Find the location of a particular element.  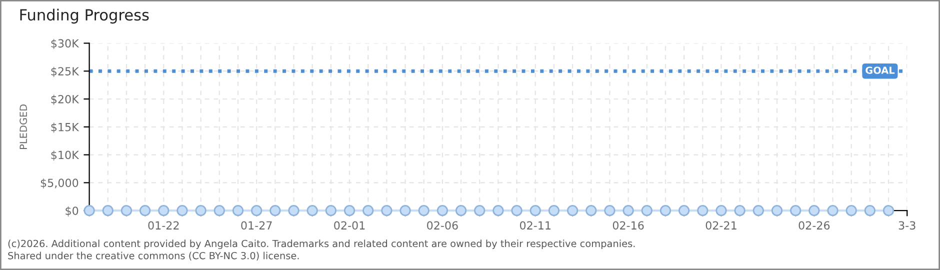

x-tick-label: 01-22 is located at coordinates (163, 225).